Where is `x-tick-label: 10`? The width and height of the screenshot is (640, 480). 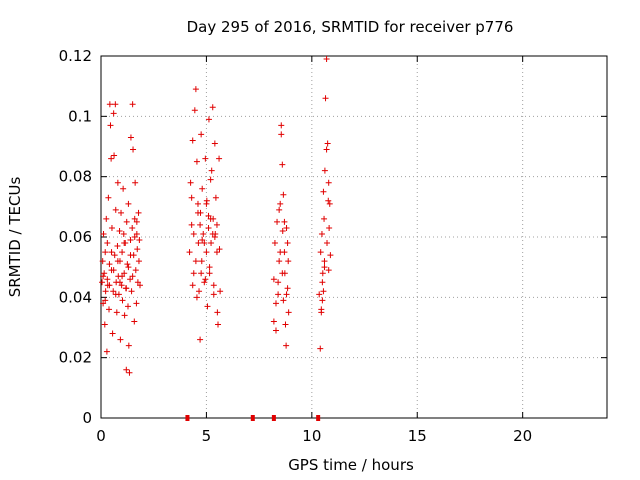
x-tick-label: 10 is located at coordinates (311, 436).